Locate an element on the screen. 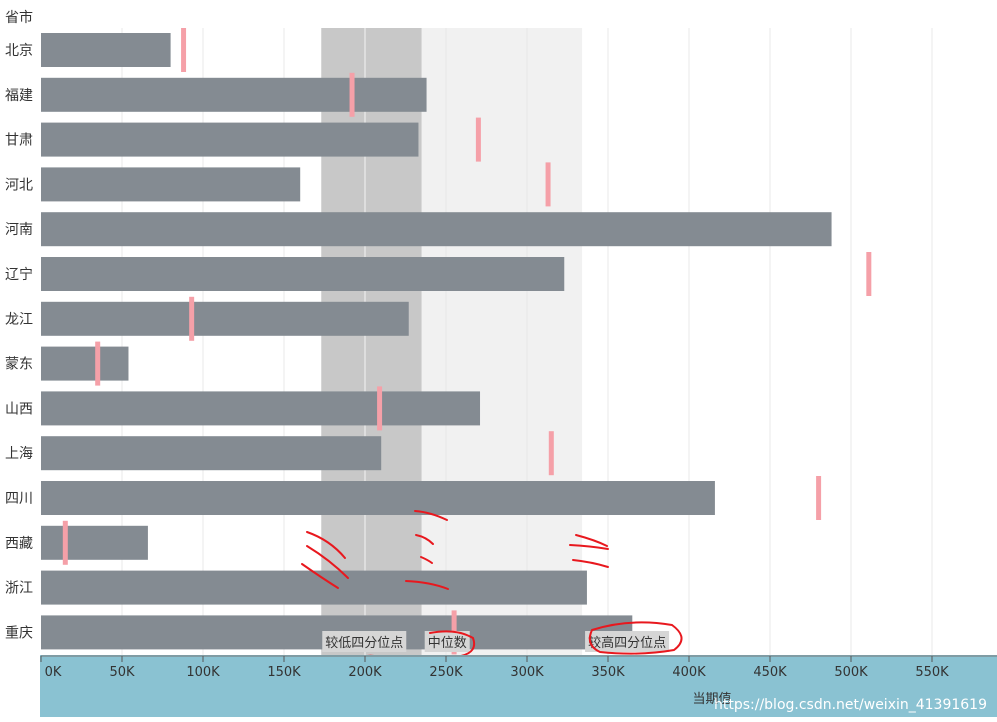  watermark: https://blog.csdn.net/weixin_41391619 is located at coordinates (850, 705).